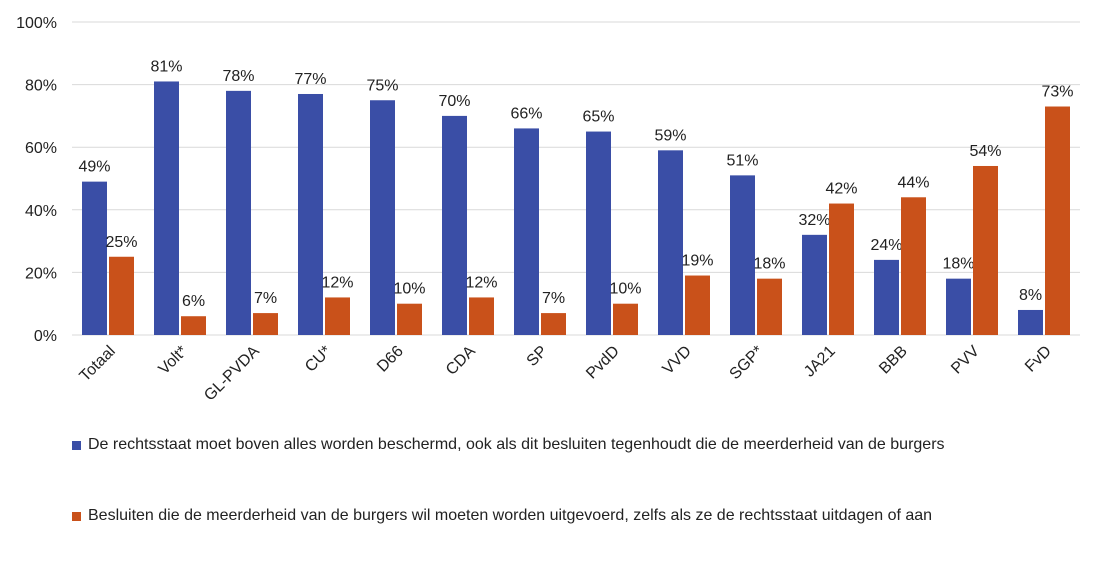  What do you see at coordinates (841, 189) in the screenshot?
I see `data-label: 42%` at bounding box center [841, 189].